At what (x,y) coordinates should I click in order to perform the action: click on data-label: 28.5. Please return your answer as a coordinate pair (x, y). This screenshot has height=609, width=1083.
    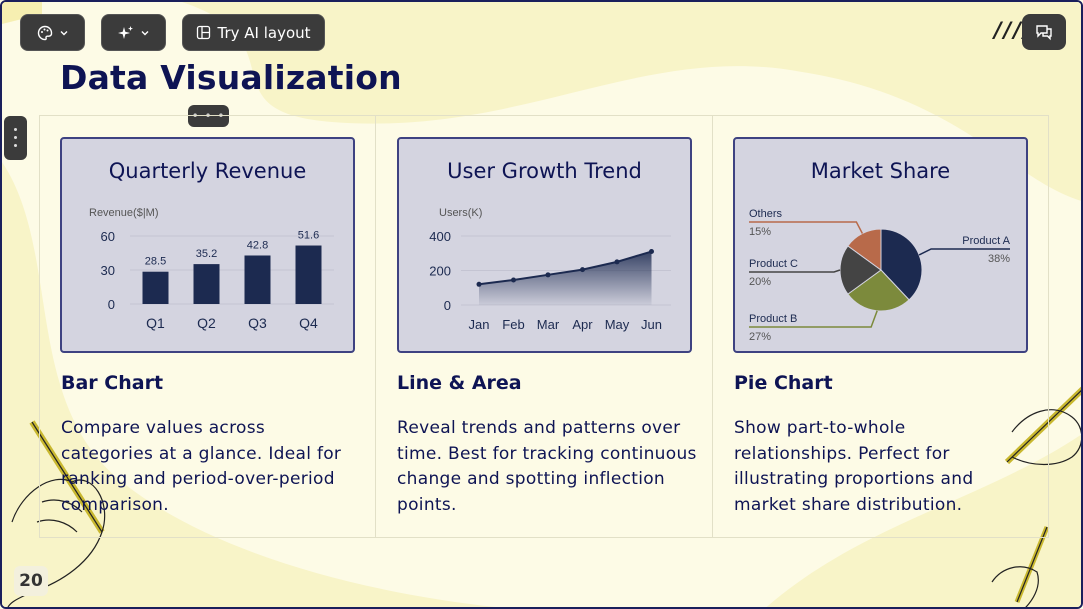
    Looking at the image, I should click on (155, 262).